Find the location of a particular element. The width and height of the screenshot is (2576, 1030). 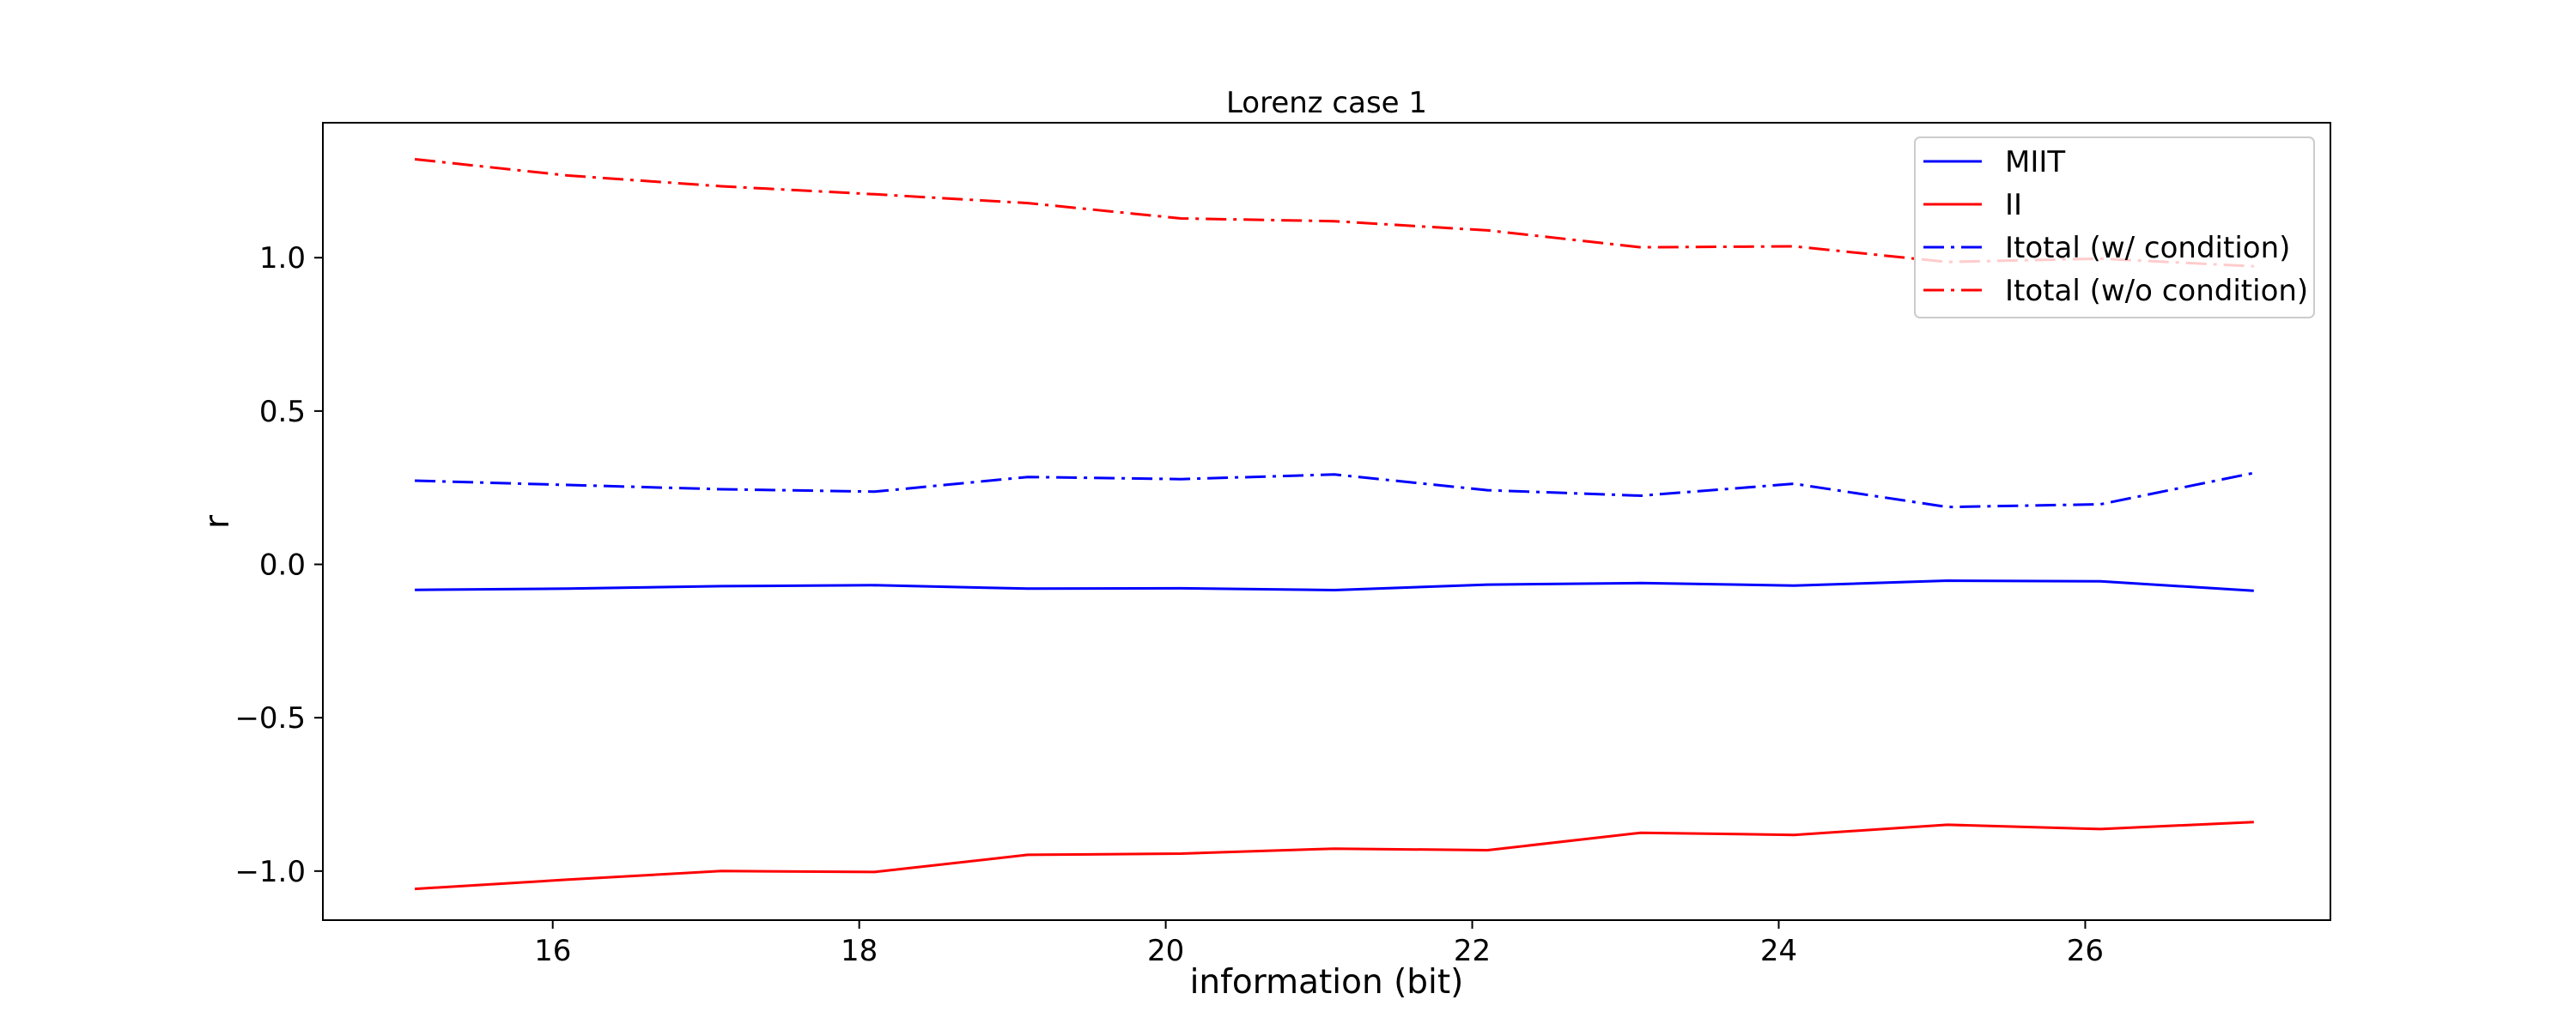

legend-label: II is located at coordinates (2013, 205).